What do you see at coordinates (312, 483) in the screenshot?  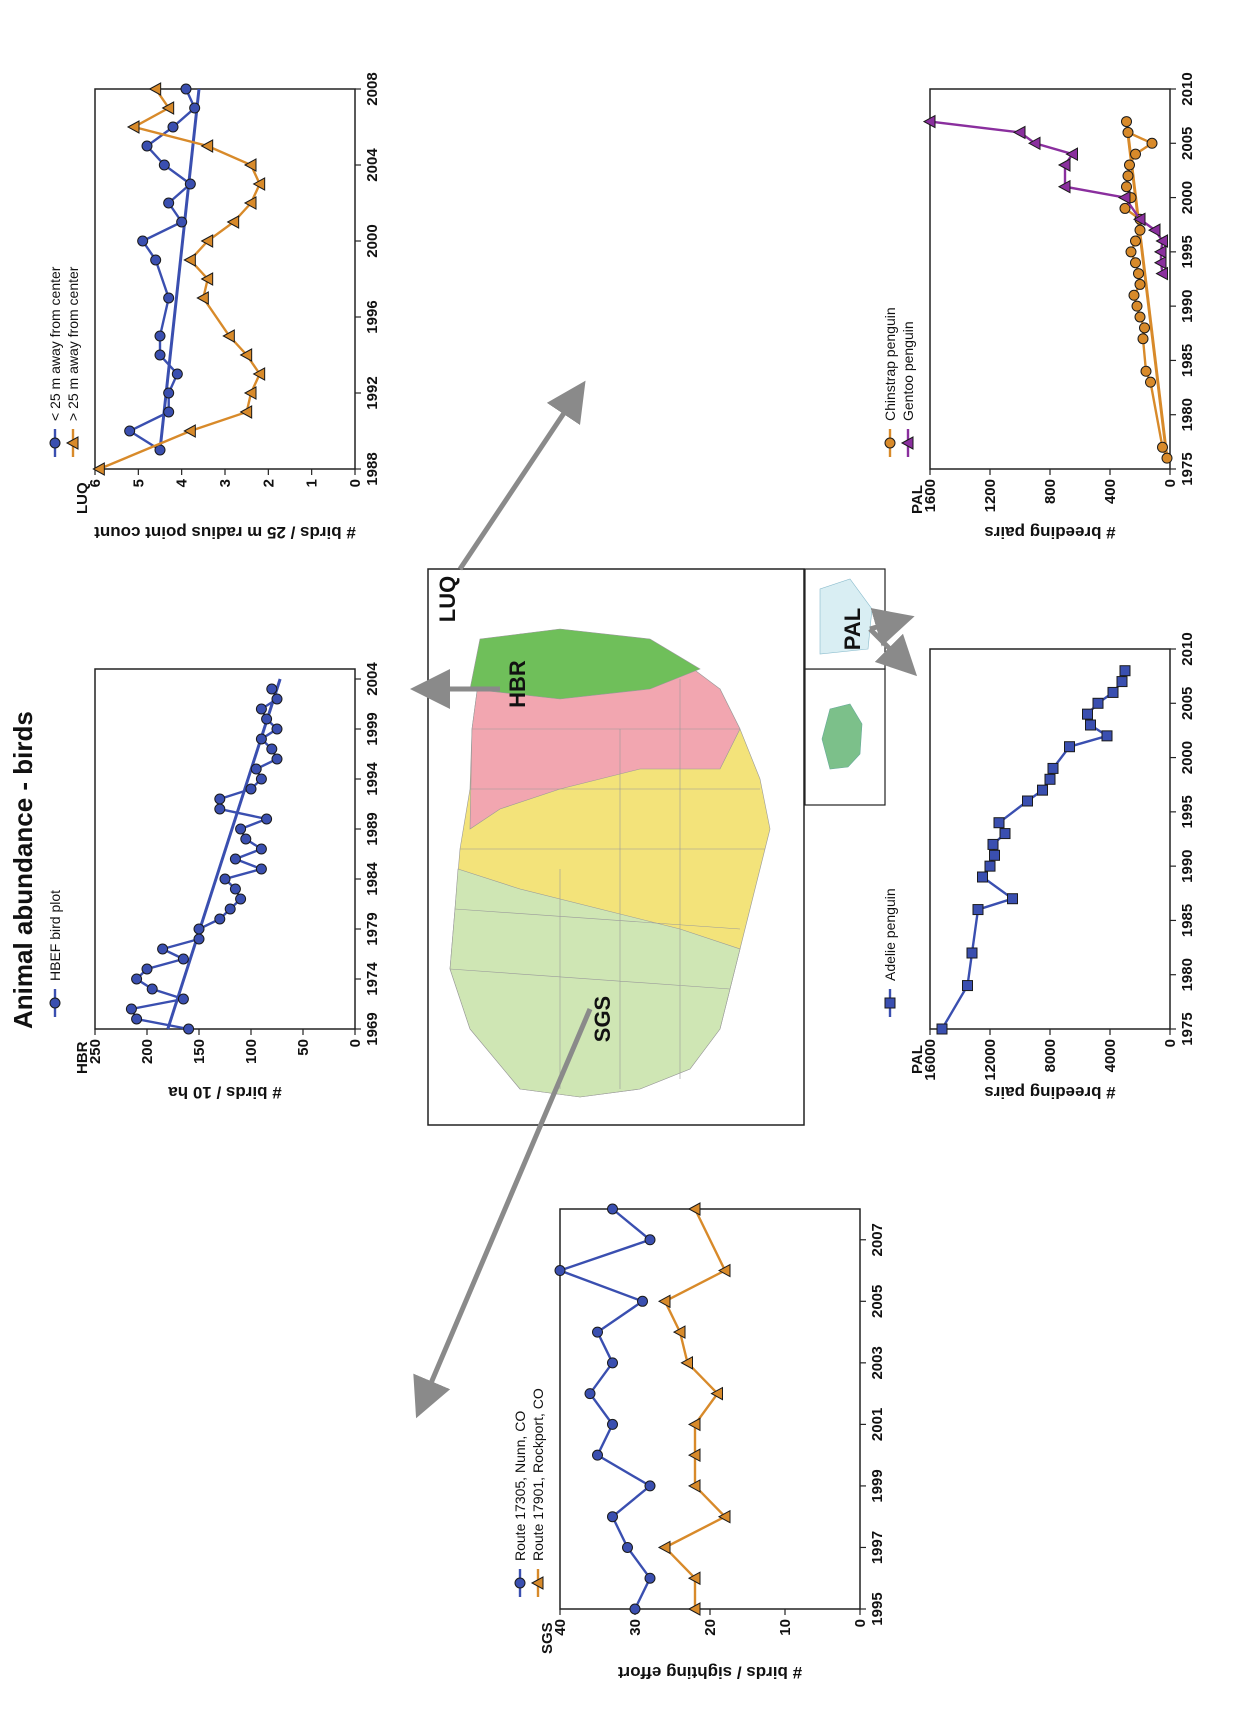 I see `luq-ytick-label: 1` at bounding box center [312, 483].